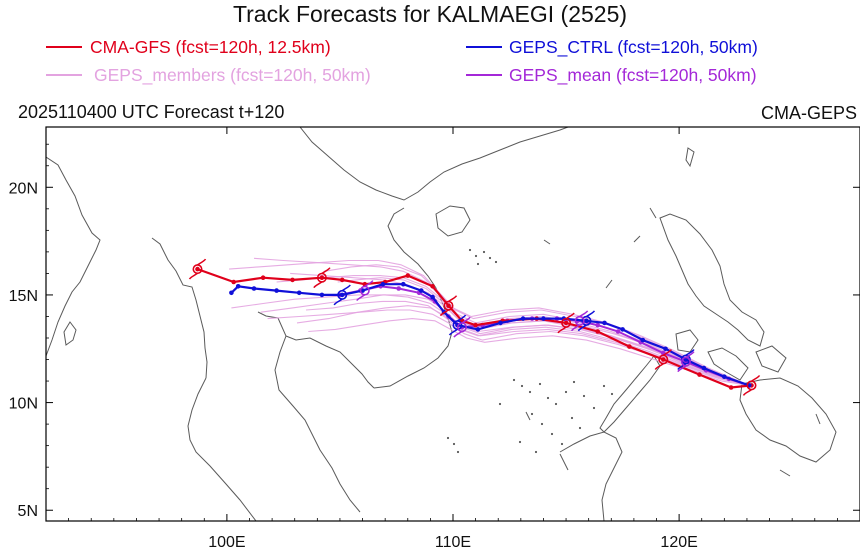  What do you see at coordinates (179, 308) in the screenshot?
I see `coastline-myanmar` at bounding box center [179, 308].